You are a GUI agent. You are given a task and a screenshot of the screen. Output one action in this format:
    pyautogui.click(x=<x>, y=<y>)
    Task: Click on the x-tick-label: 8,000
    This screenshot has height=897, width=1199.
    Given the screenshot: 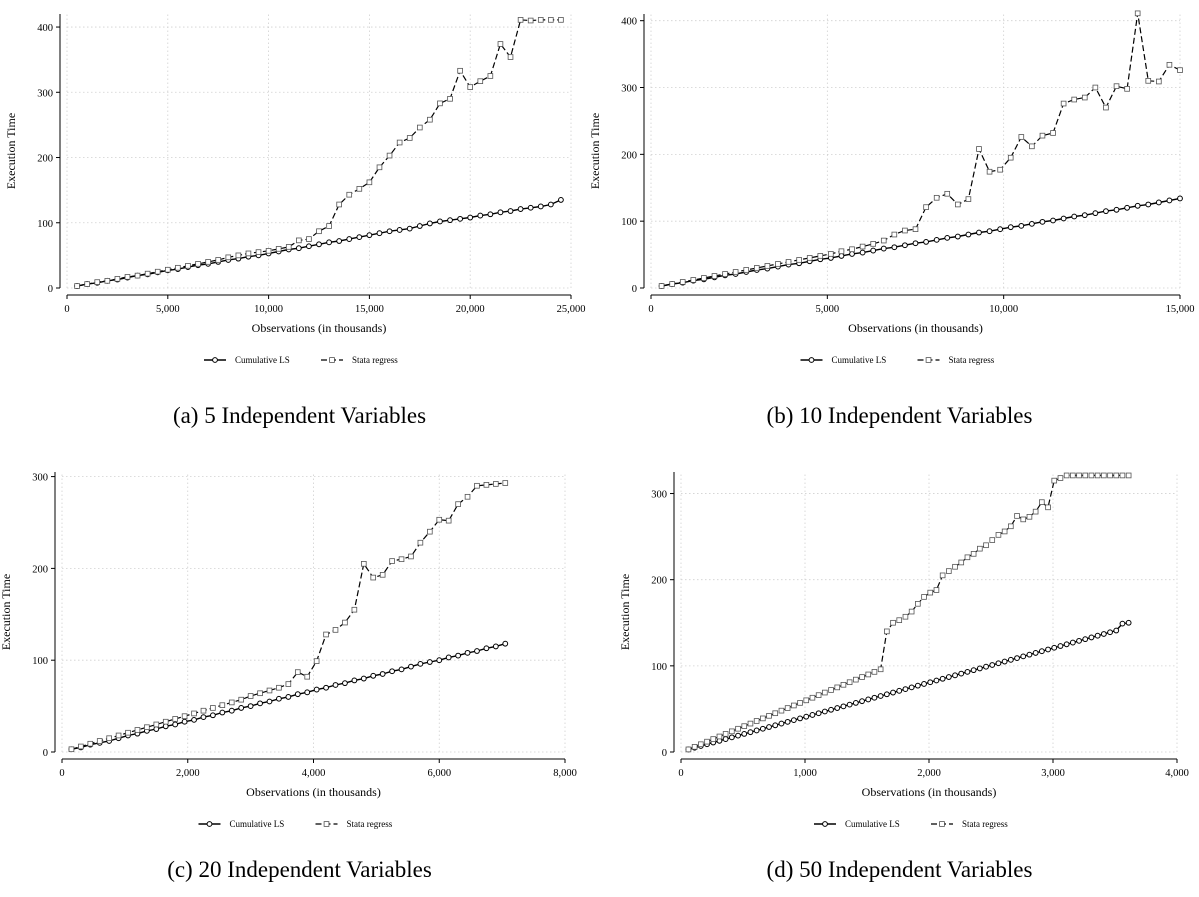 What is the action you would take?
    pyautogui.click(x=565, y=773)
    